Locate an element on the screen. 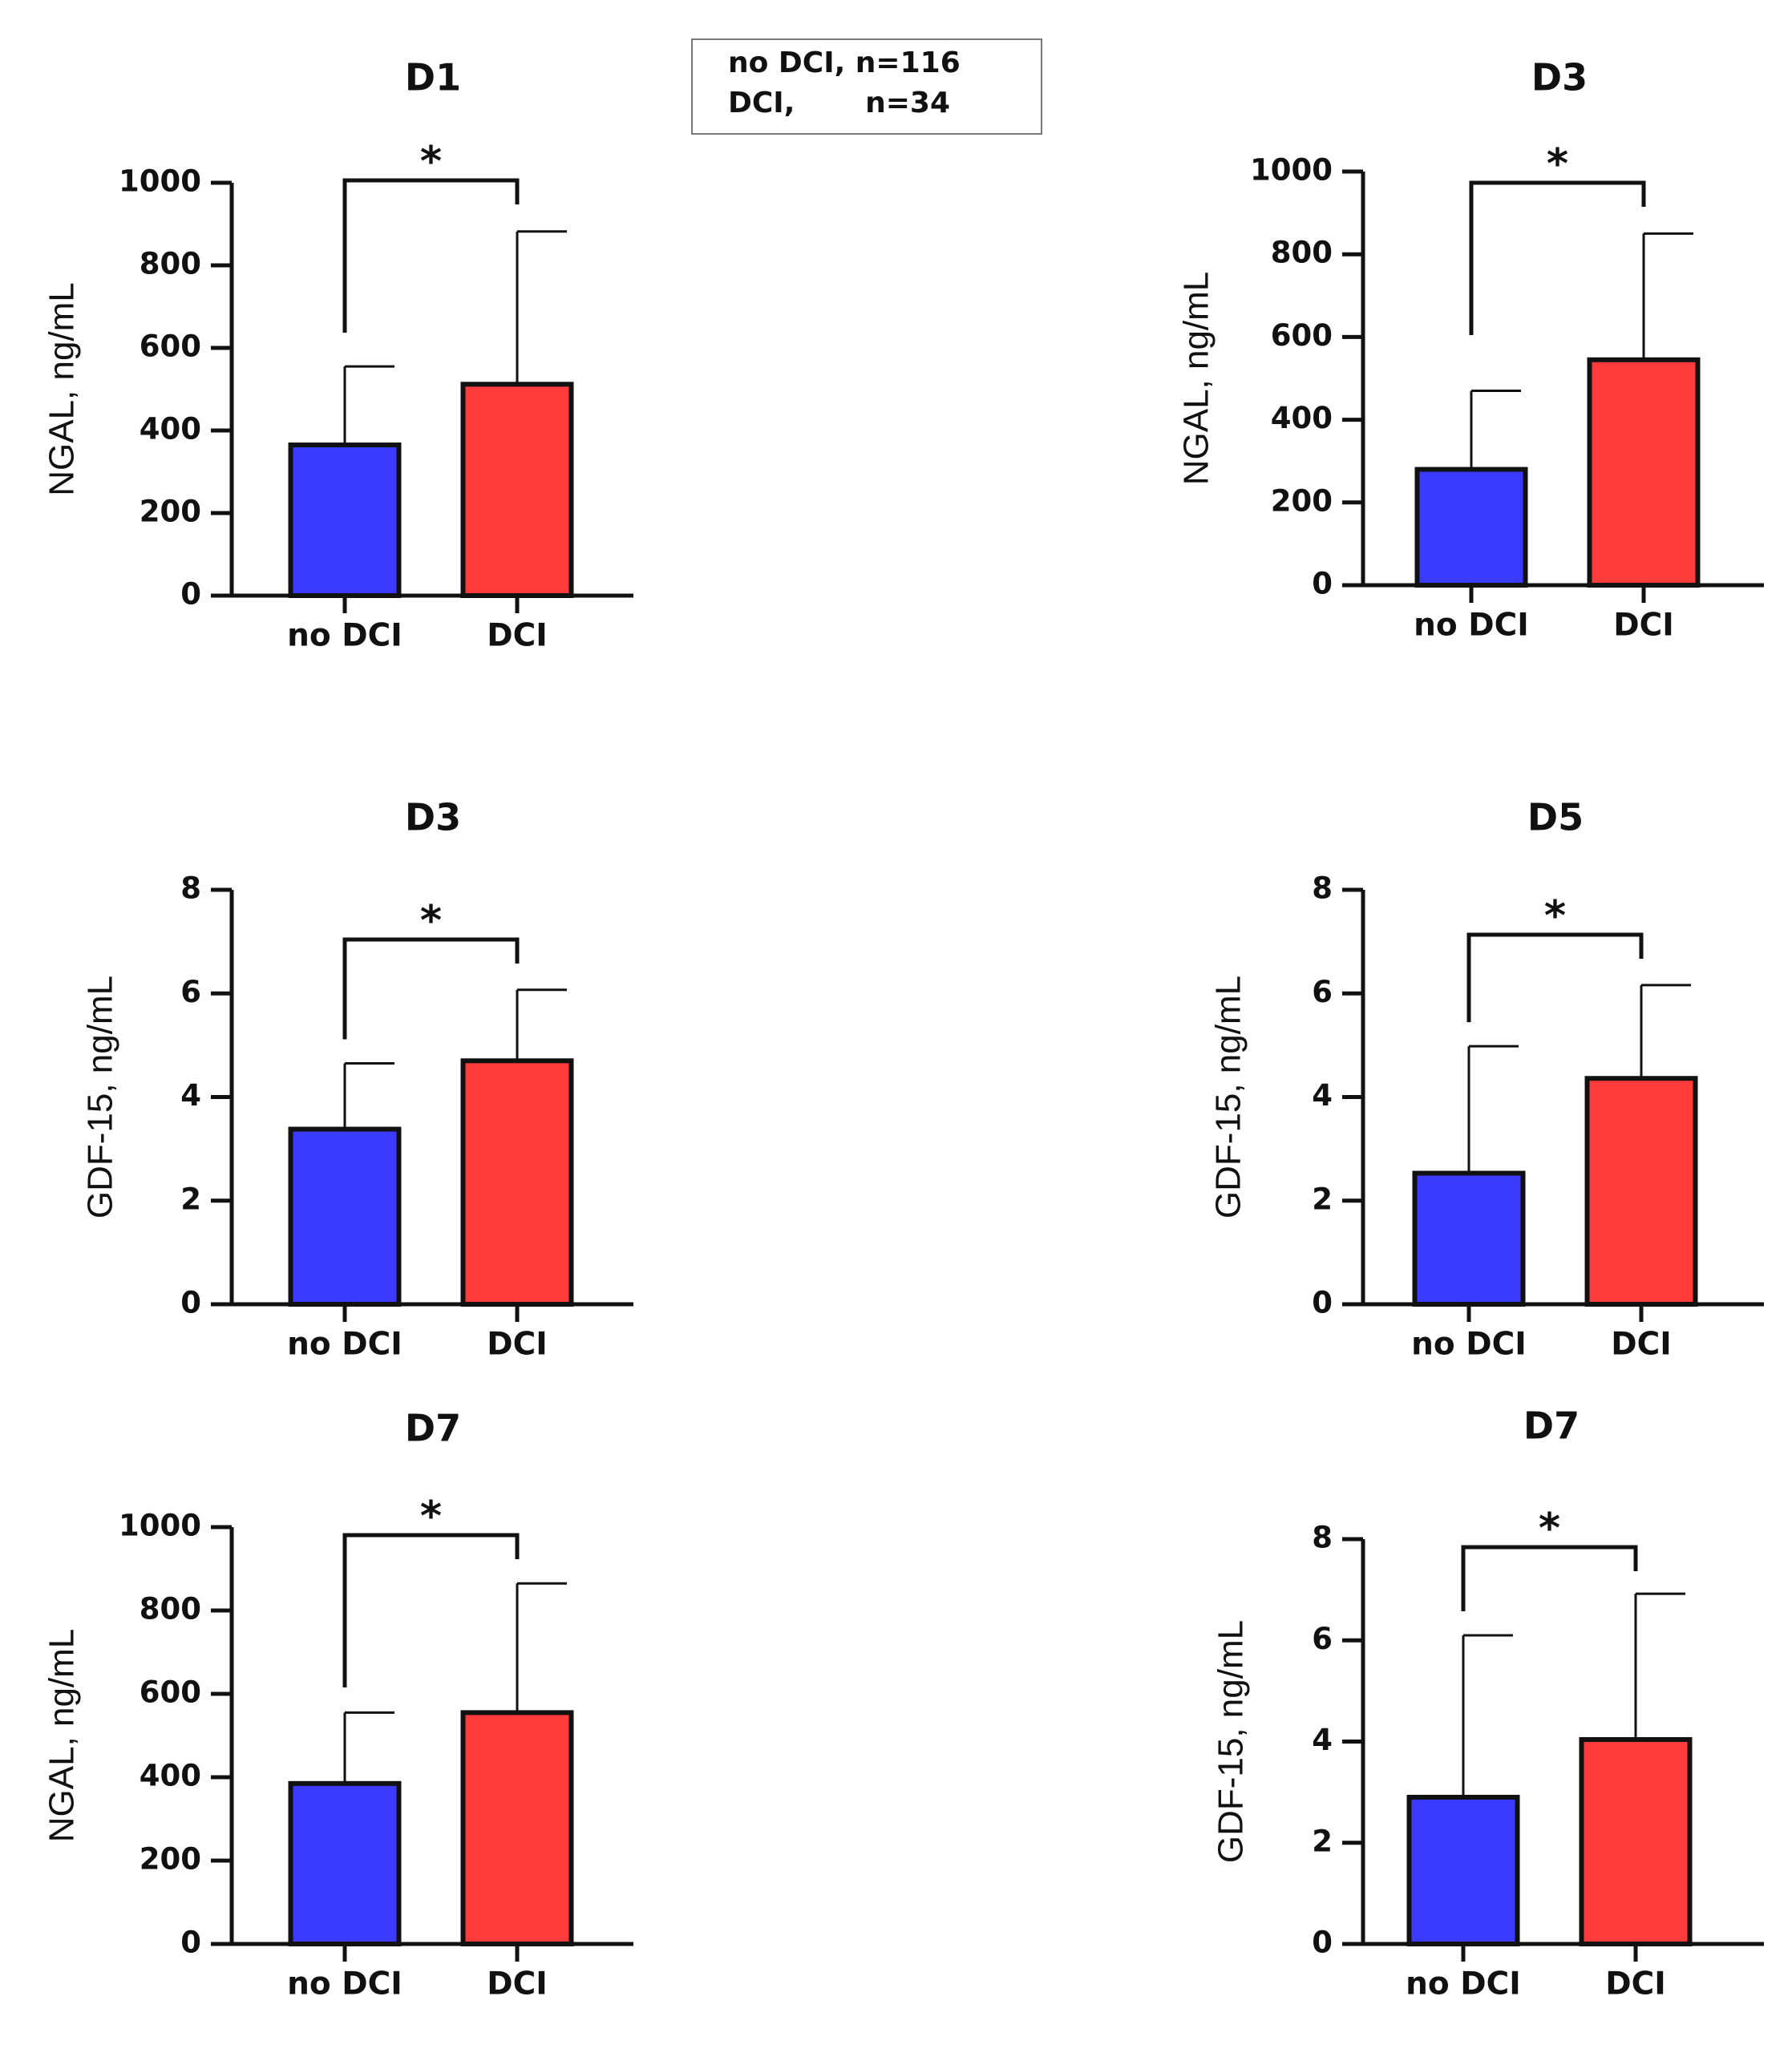  legend-line-no-dci: no DCI, n=116 is located at coordinates (844, 62).